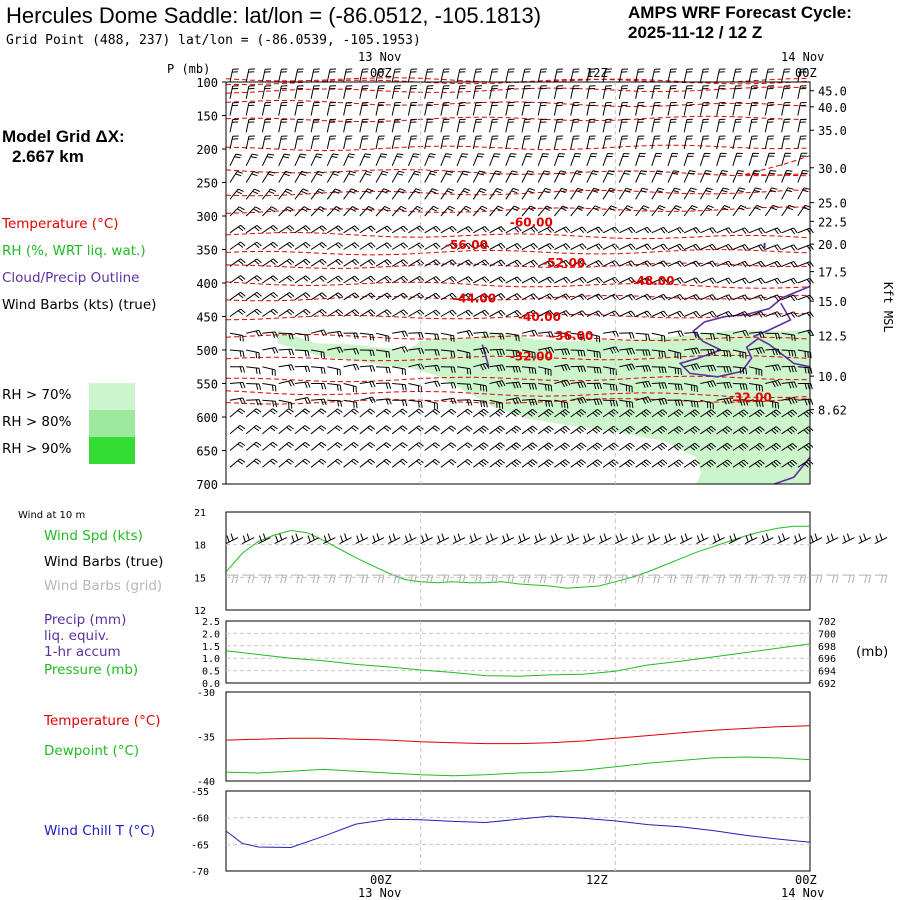 The height and width of the screenshot is (900, 900). Describe the element at coordinates (102, 721) in the screenshot. I see `legend-temp-sfc: Temperature (°C)` at that location.